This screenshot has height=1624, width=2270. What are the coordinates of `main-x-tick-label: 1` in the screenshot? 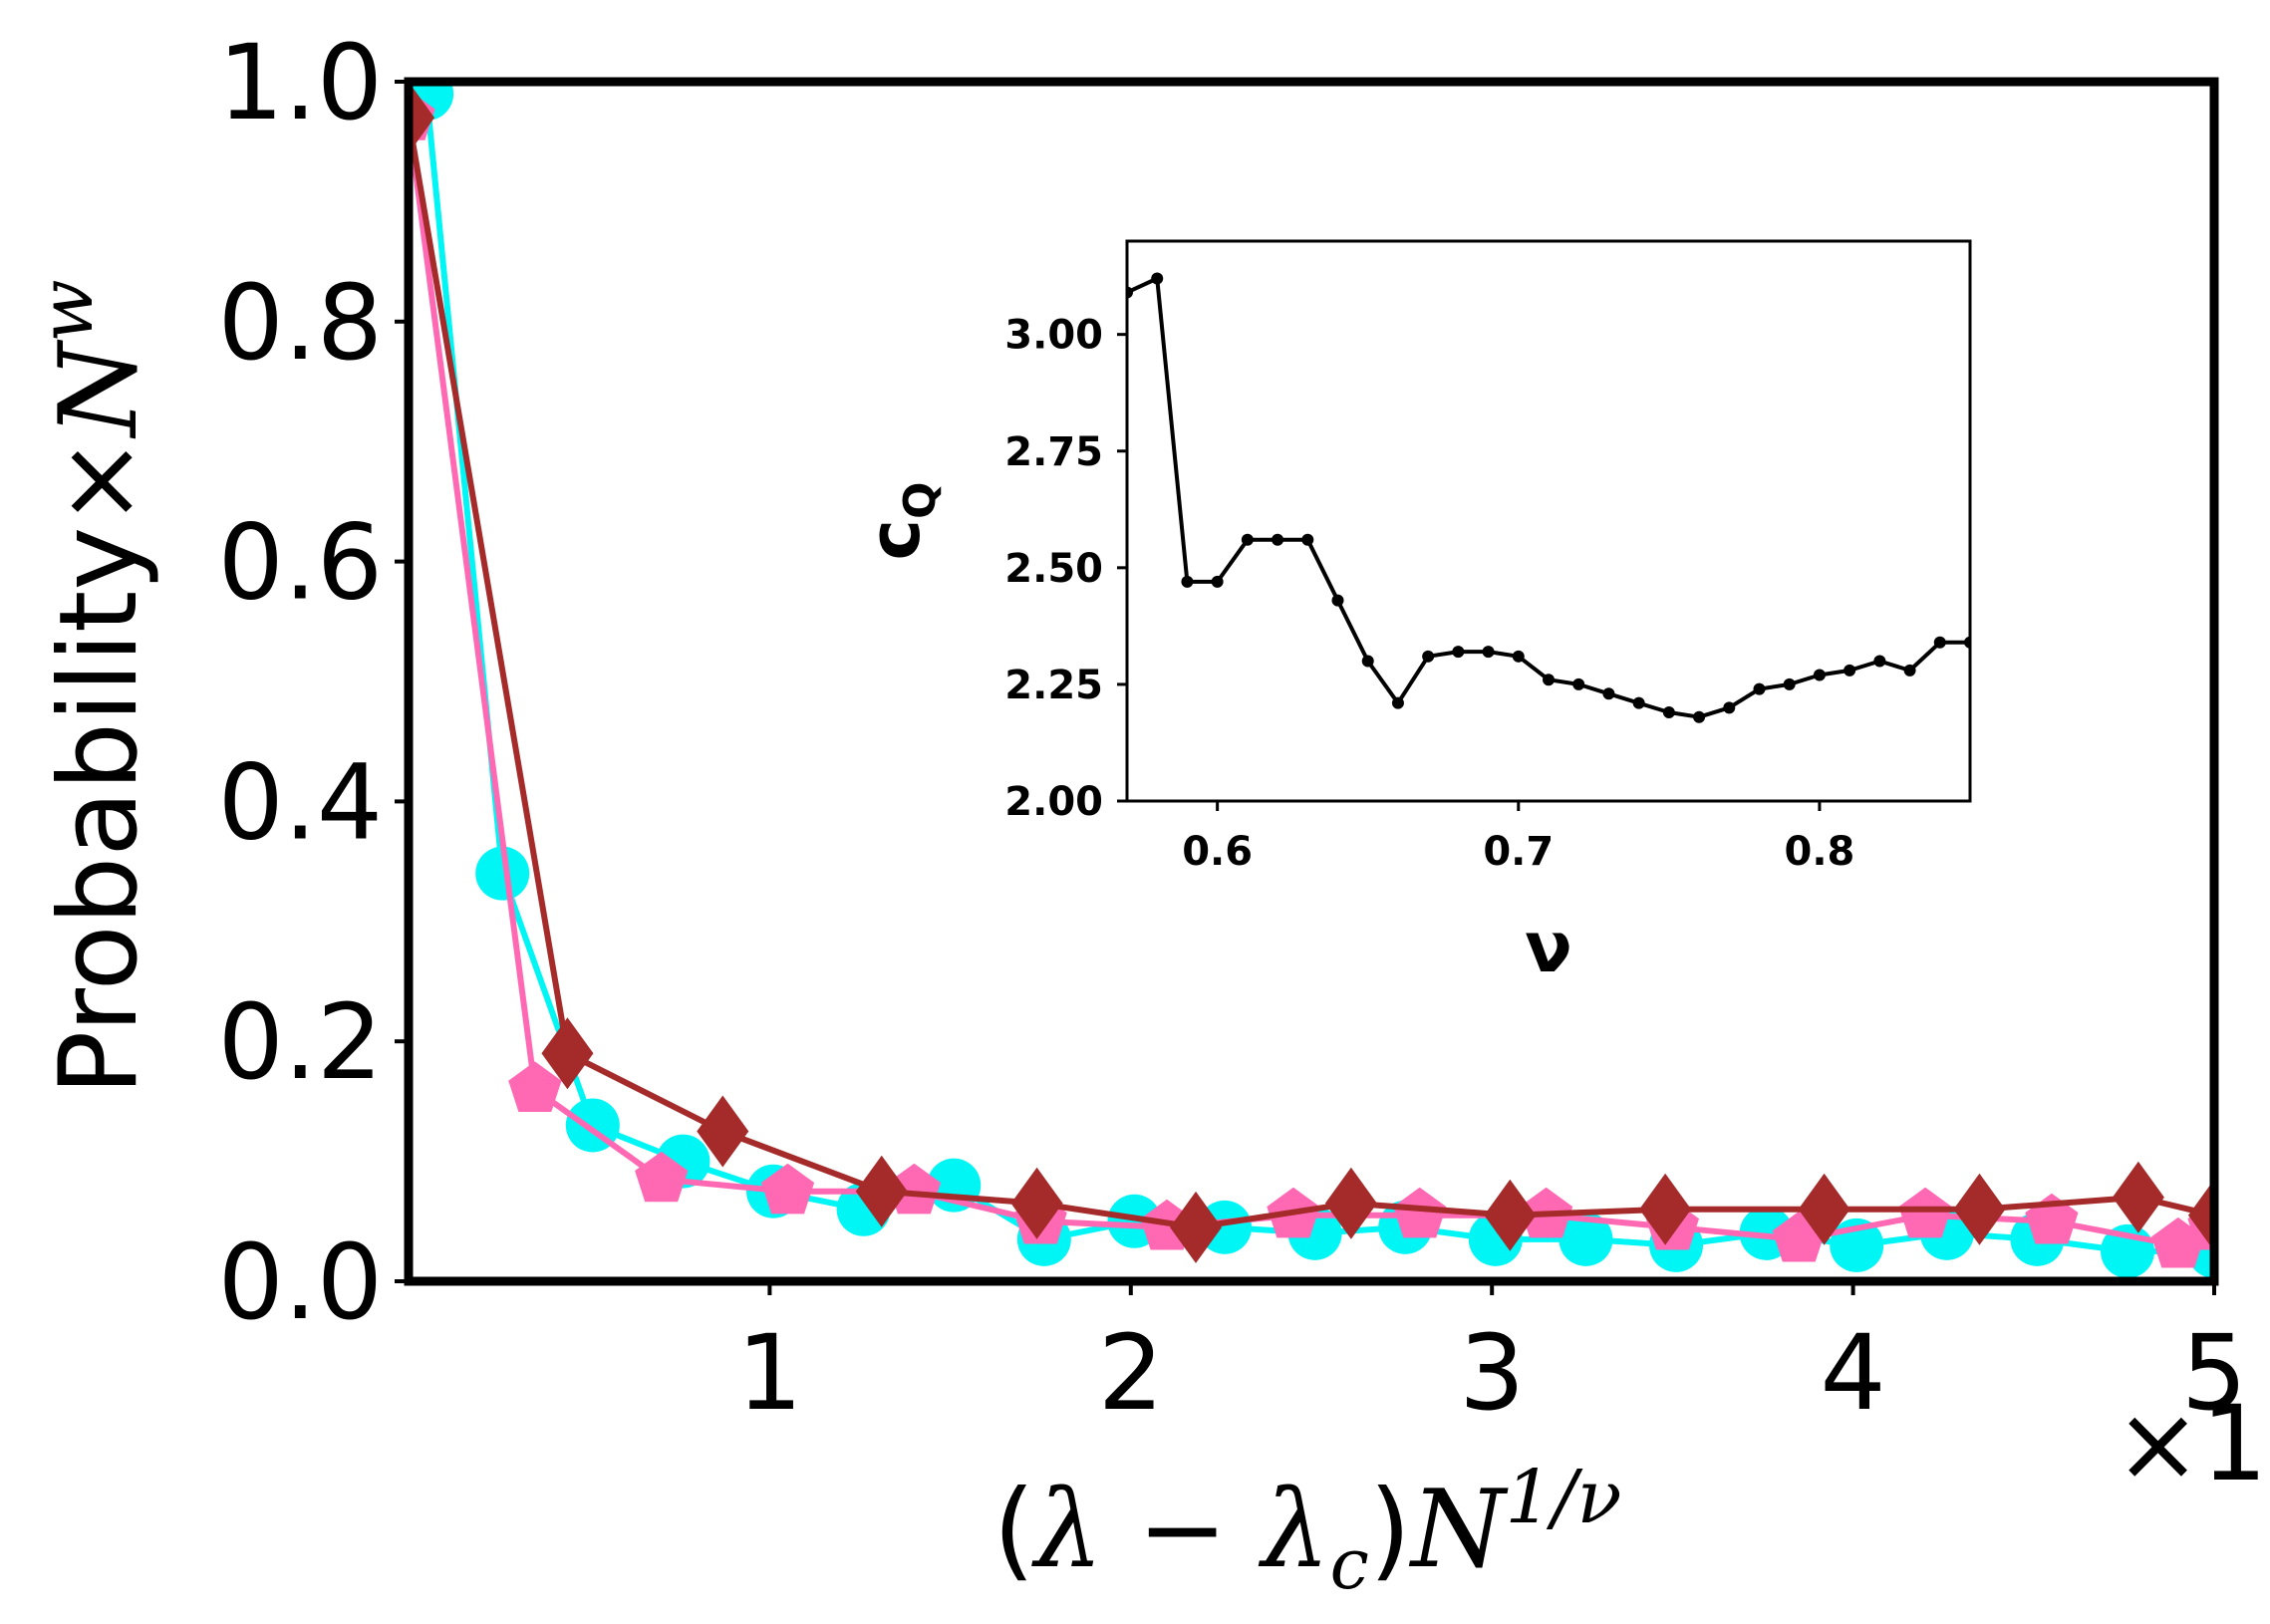 It's located at (769, 1373).